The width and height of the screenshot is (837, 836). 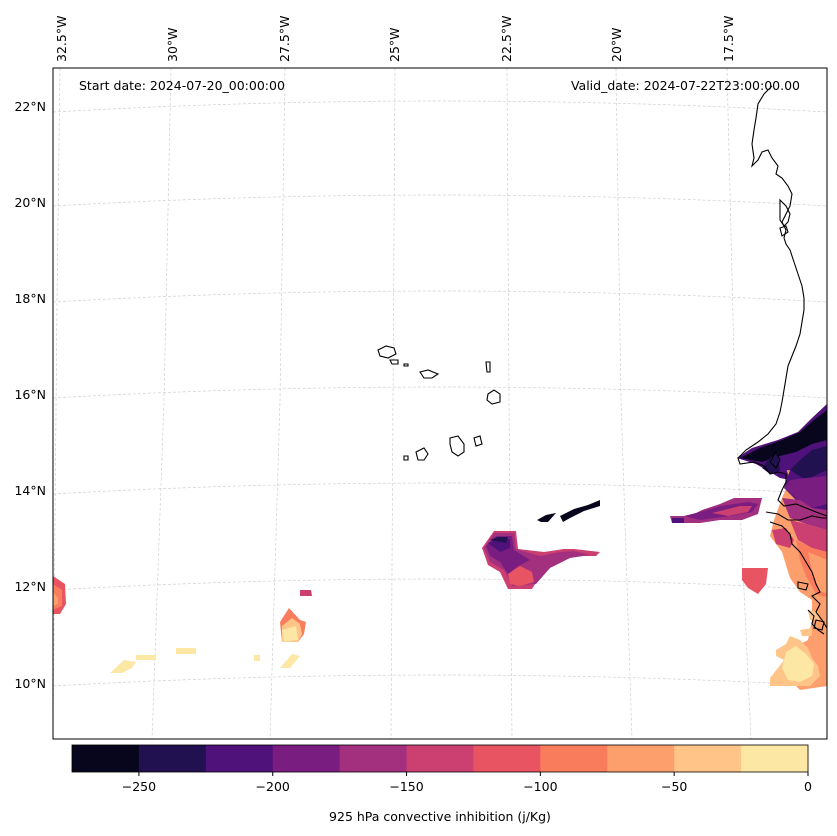 I want to click on cin-field-senegal, so click(x=782, y=547).